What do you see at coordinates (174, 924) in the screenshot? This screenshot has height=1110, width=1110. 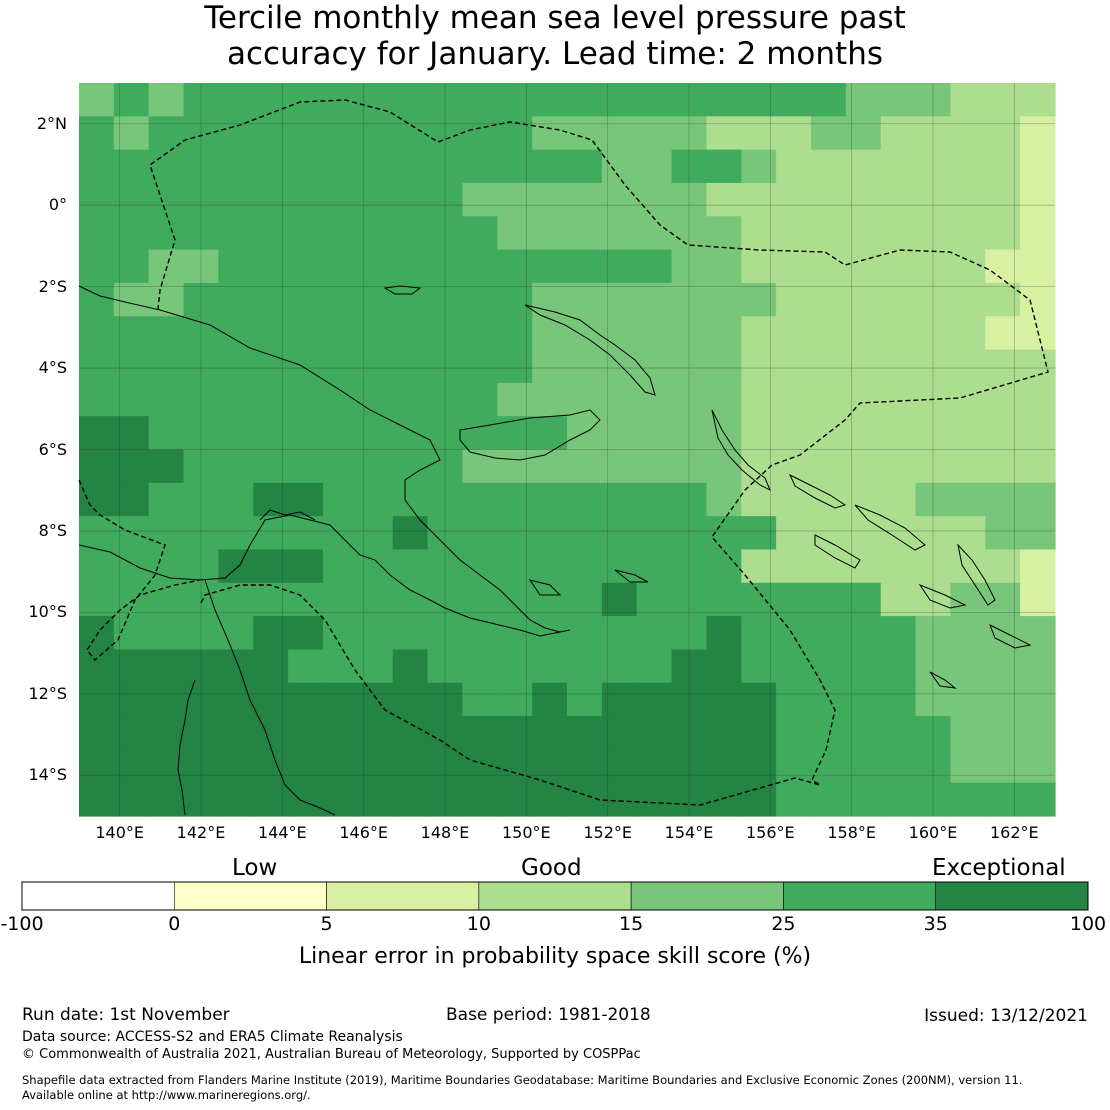 I see `colorbar-tick-label: 0` at bounding box center [174, 924].